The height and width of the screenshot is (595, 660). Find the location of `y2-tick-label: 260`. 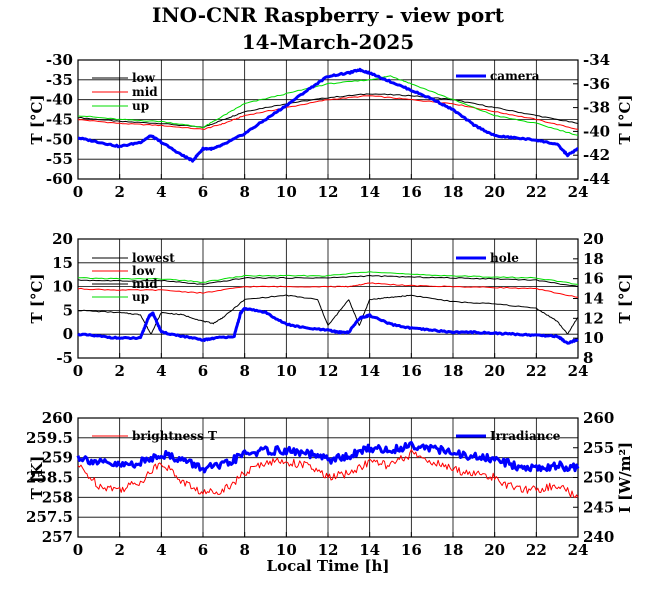

y2-tick-label: 260 is located at coordinates (598, 418).